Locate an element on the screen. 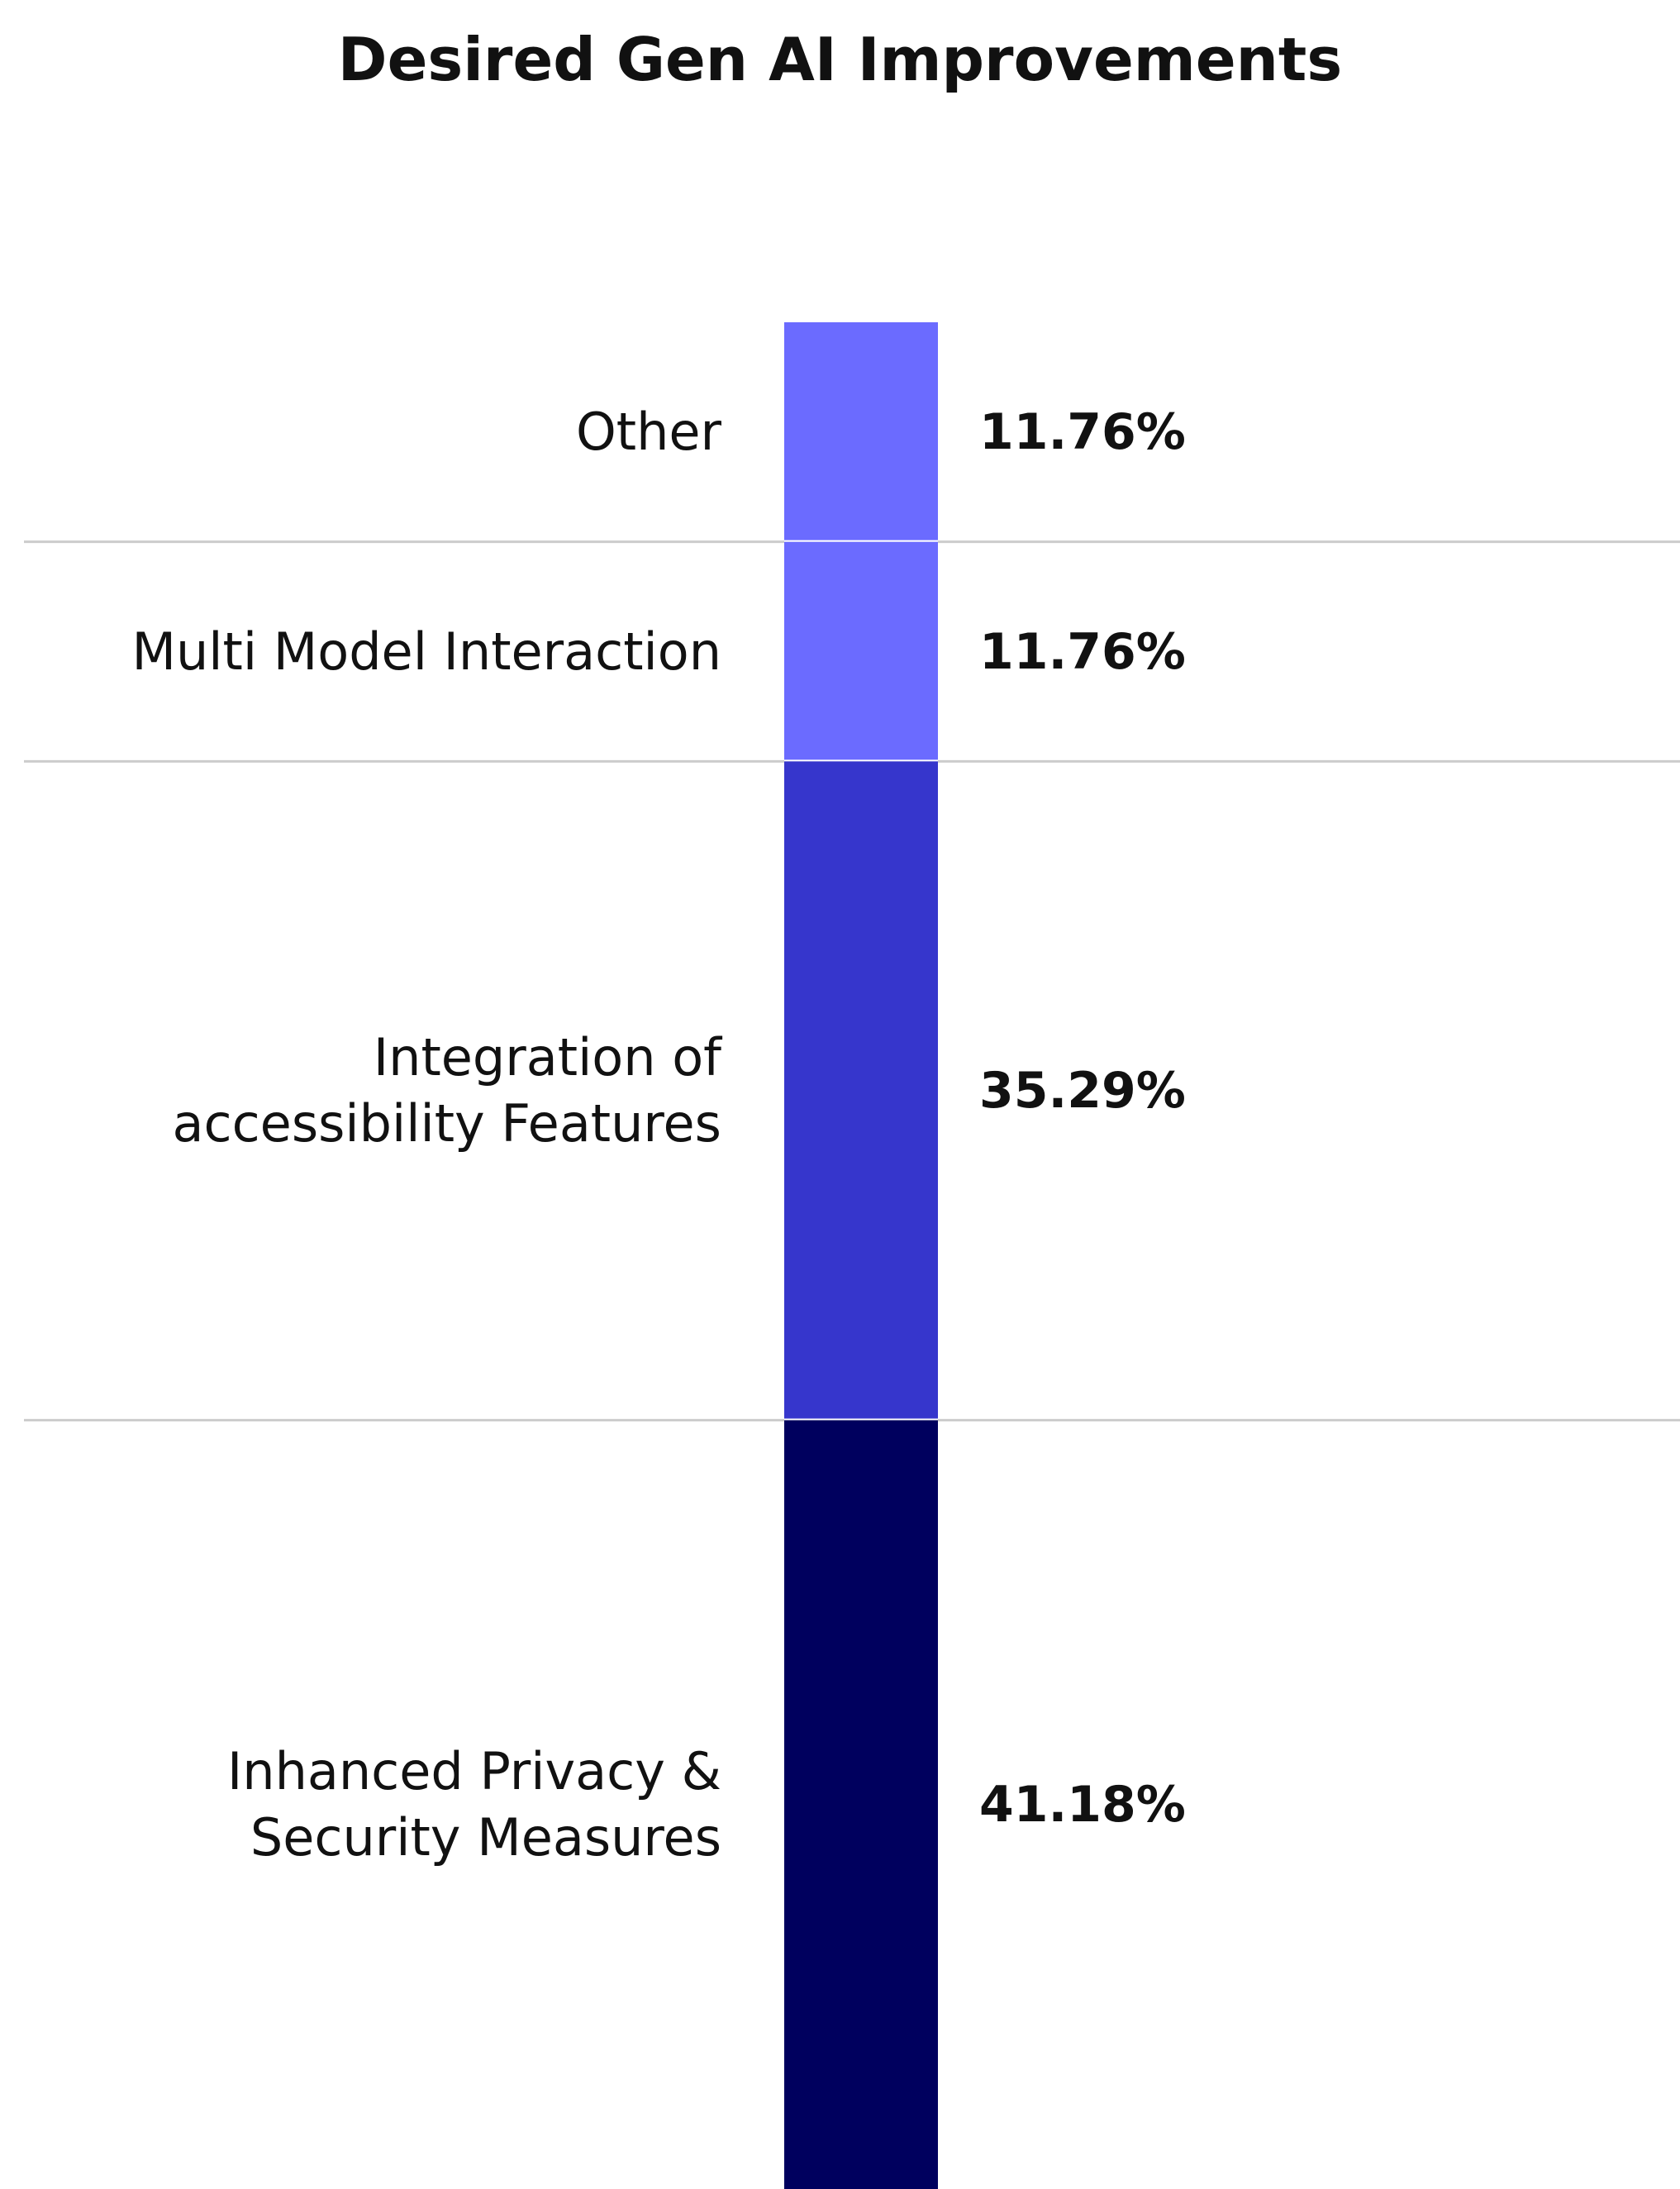 This screenshot has width=1680, height=2189. value-label: 41.18% is located at coordinates (1082, 1805).